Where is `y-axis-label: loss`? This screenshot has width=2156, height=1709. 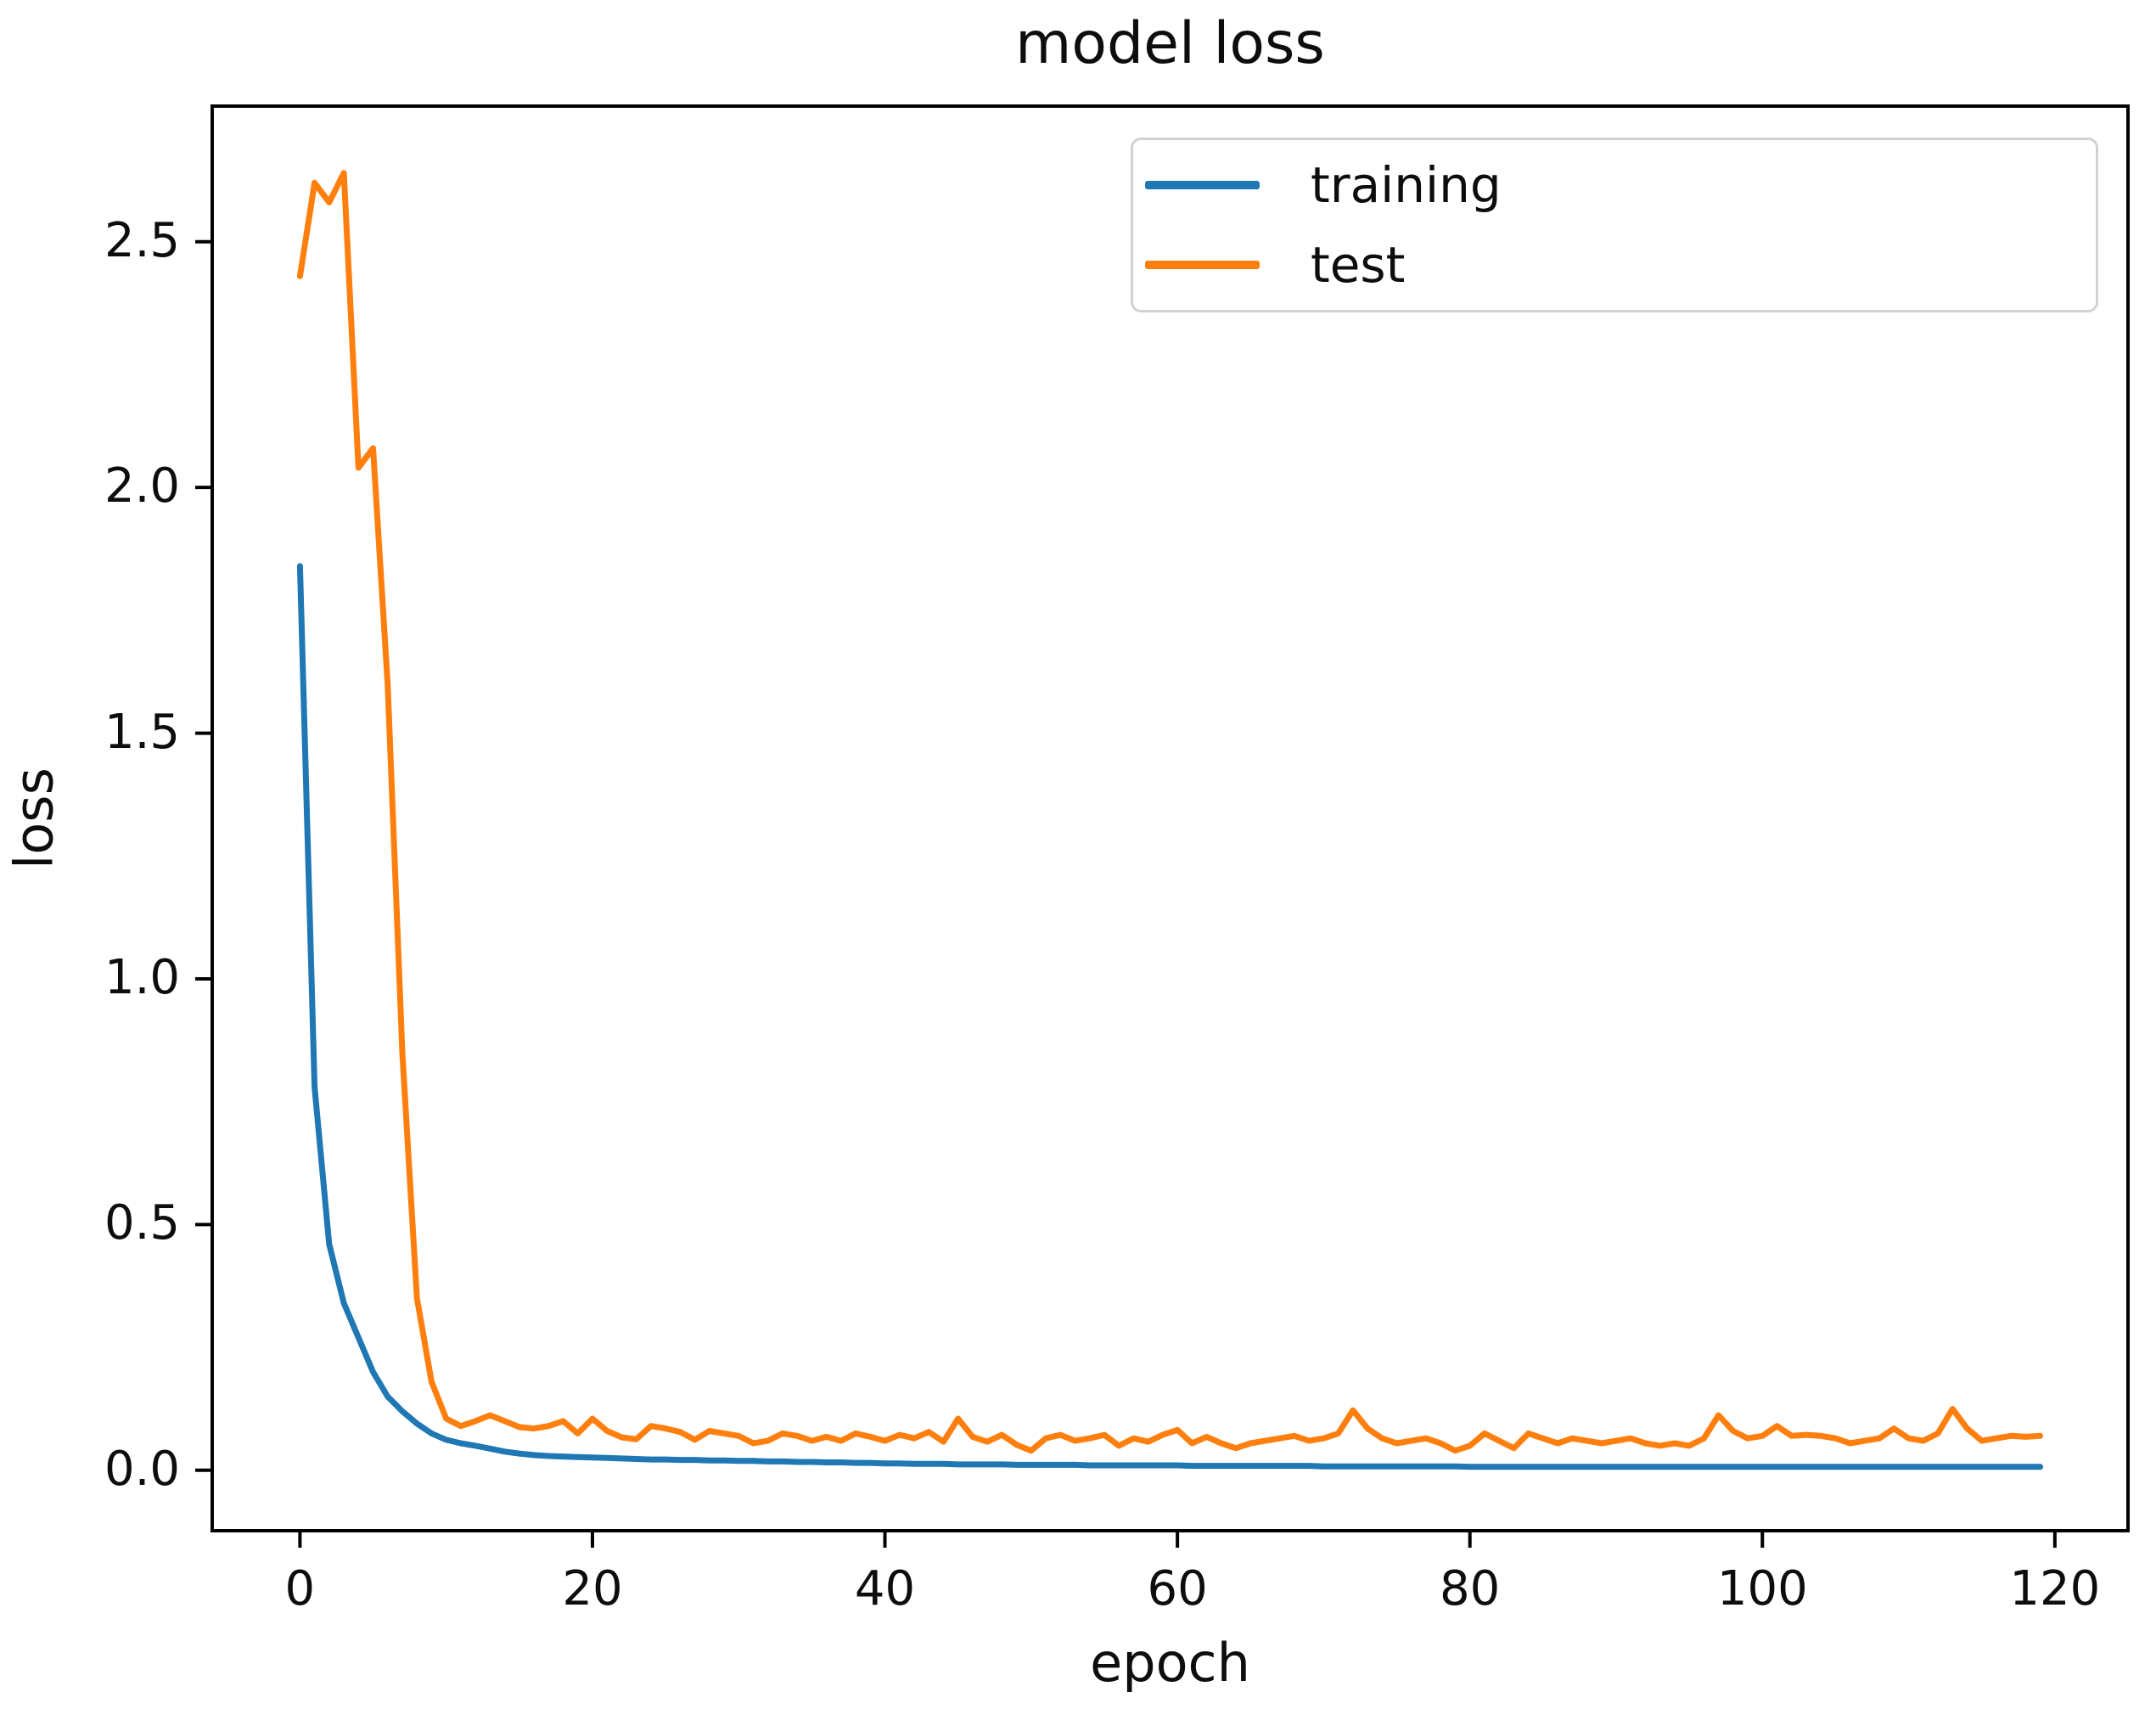 y-axis-label: loss is located at coordinates (34, 818).